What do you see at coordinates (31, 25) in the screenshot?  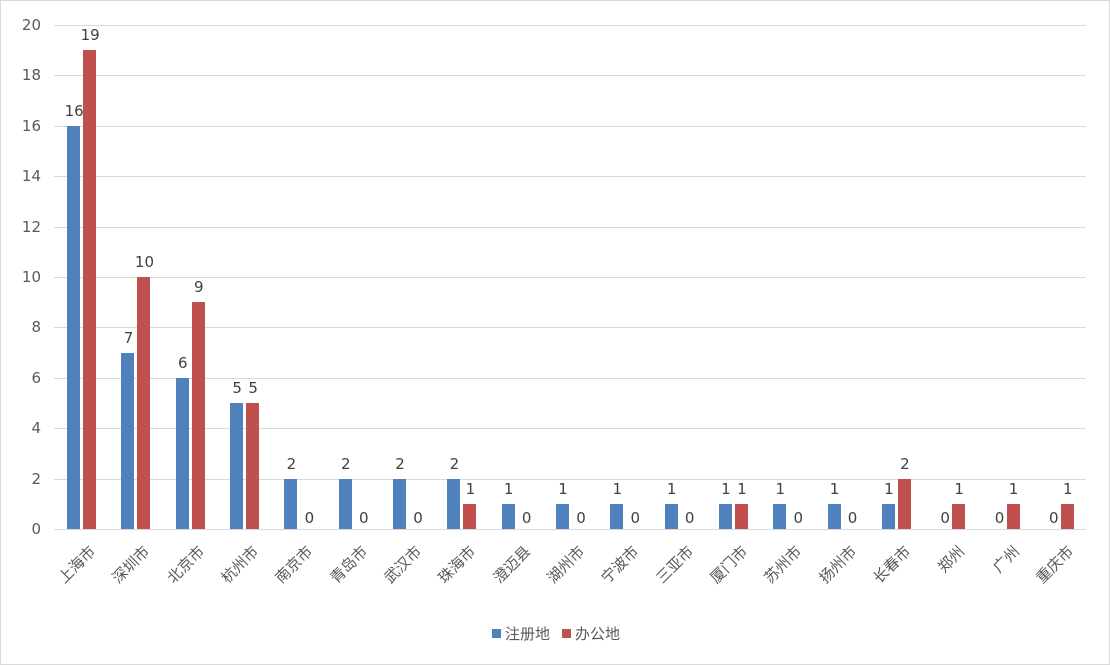 I see `y-tick-label: 20` at bounding box center [31, 25].